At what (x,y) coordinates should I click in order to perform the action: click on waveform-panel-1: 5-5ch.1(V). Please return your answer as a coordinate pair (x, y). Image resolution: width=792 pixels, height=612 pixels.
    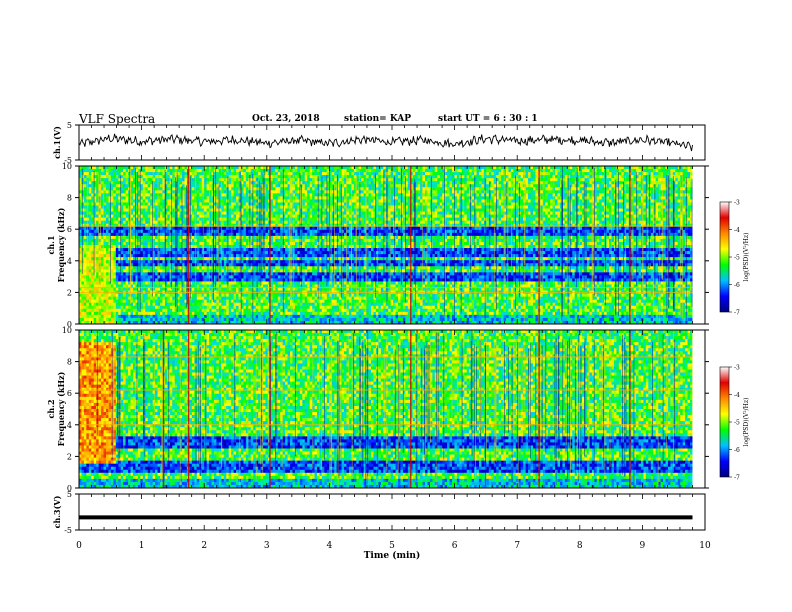
    Looking at the image, I should click on (378, 143).